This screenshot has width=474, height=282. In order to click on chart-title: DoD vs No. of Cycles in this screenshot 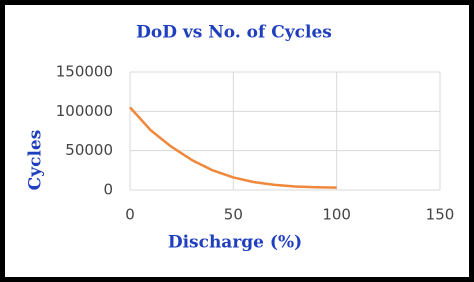, I will do `click(234, 33)`.